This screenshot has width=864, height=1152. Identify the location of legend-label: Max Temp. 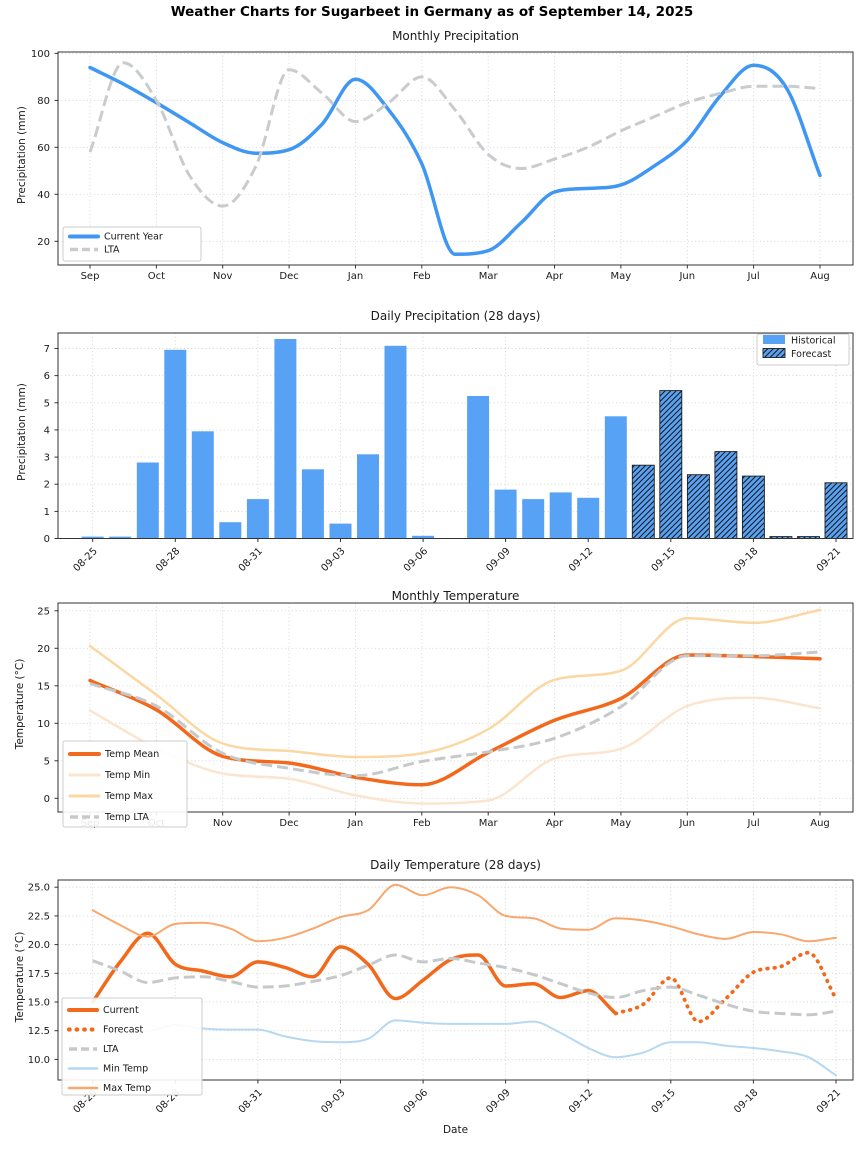
(127, 1088).